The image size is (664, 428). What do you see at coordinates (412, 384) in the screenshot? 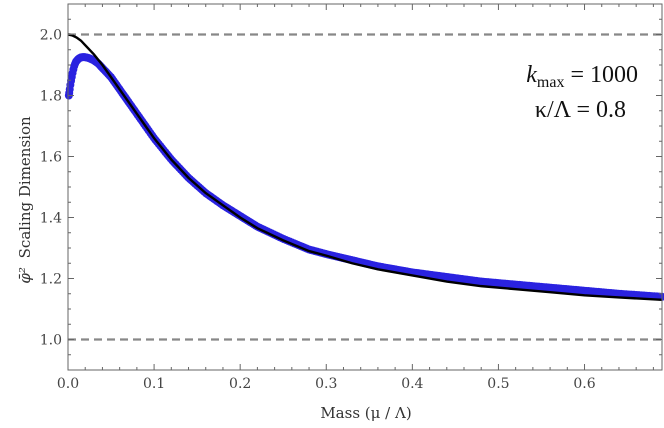
I see `x-tick-label: 0.4` at bounding box center [412, 384].